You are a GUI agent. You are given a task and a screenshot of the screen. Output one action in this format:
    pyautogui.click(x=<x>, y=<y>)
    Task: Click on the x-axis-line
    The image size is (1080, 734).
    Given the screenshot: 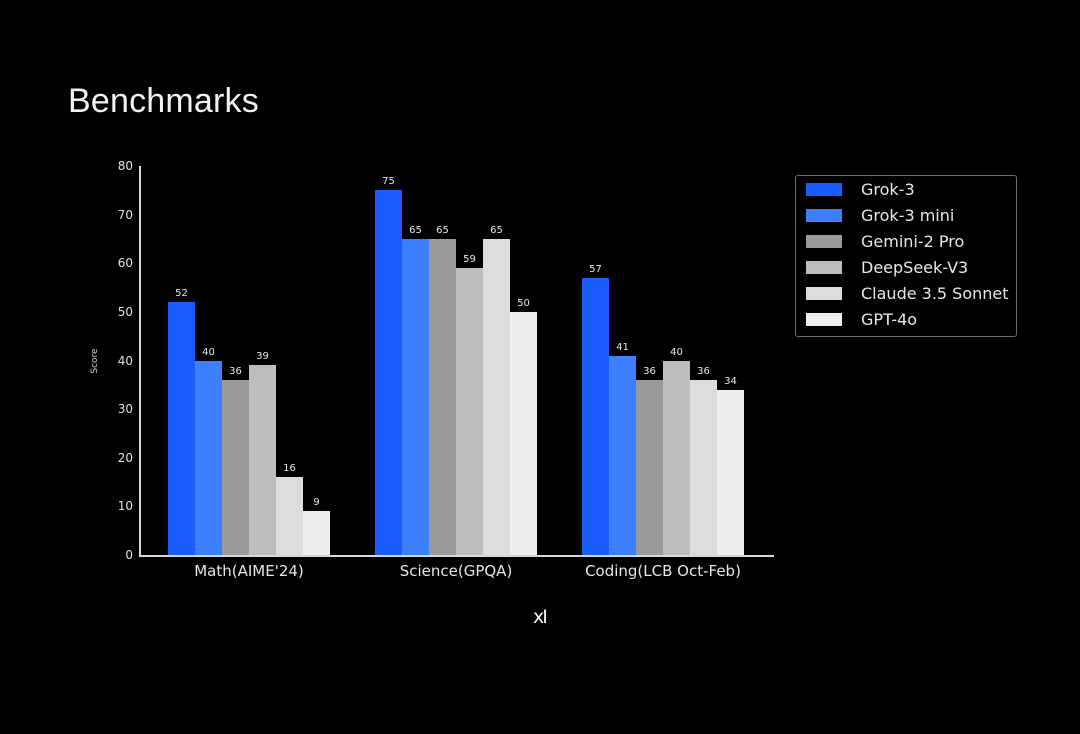 What is the action you would take?
    pyautogui.click(x=456, y=556)
    